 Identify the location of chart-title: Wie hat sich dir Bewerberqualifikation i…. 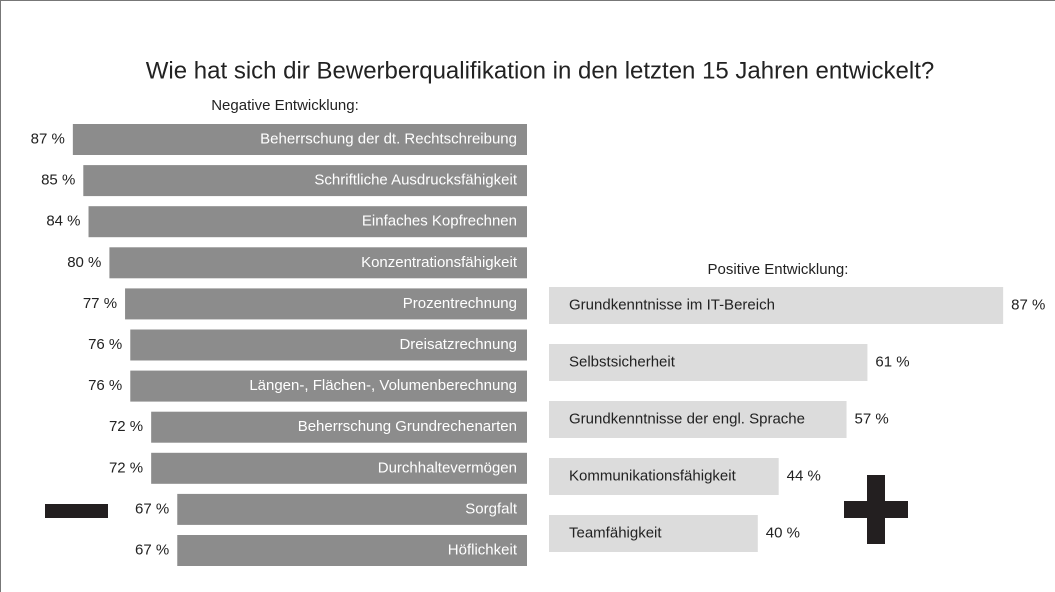
(540, 70).